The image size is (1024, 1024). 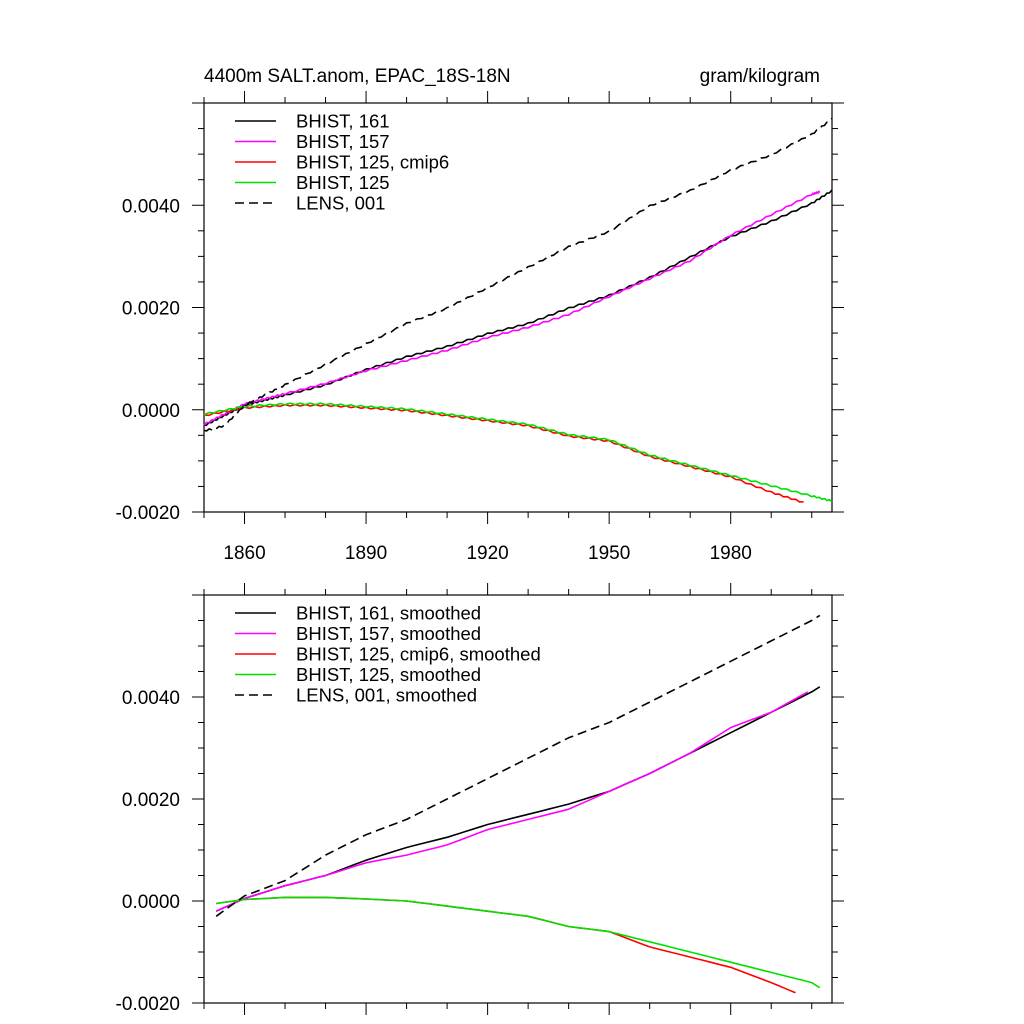 What do you see at coordinates (343, 121) in the screenshot?
I see `legend-label: BHIST, 161` at bounding box center [343, 121].